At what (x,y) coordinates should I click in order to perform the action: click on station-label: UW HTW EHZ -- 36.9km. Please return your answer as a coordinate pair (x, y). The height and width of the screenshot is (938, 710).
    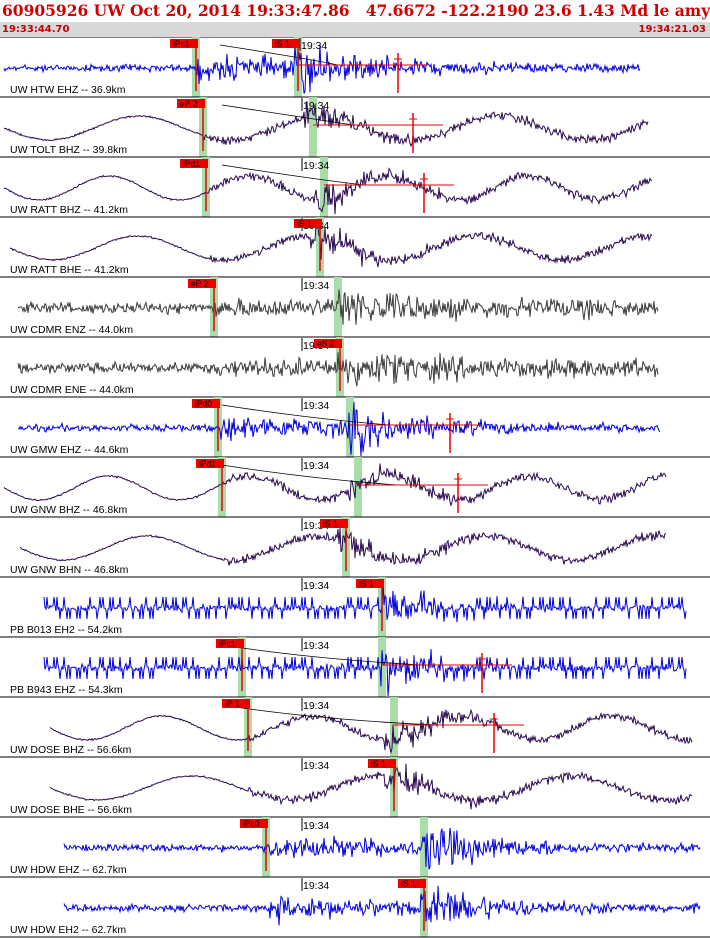
    Looking at the image, I should click on (68, 90).